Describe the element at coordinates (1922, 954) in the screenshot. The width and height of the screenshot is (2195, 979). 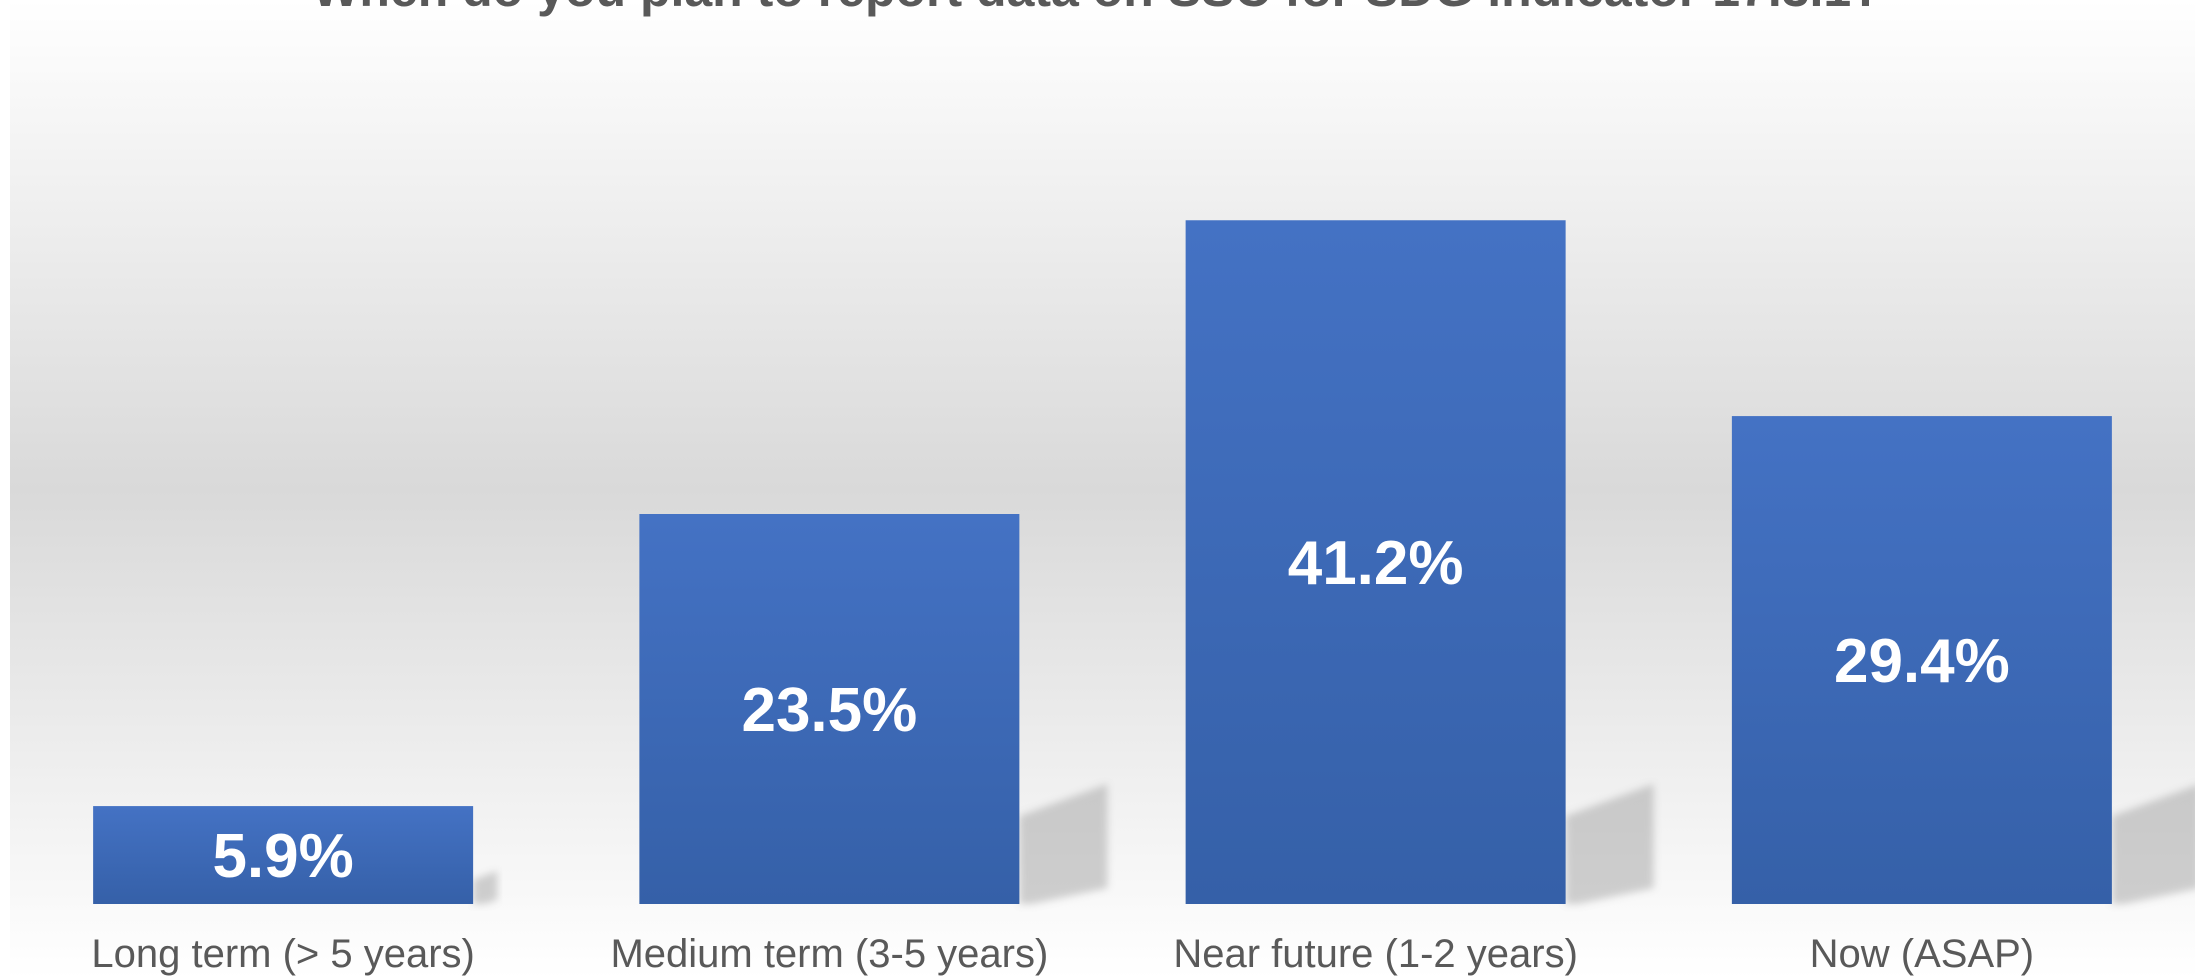
I see `category-label: Now (ASAP)` at that location.